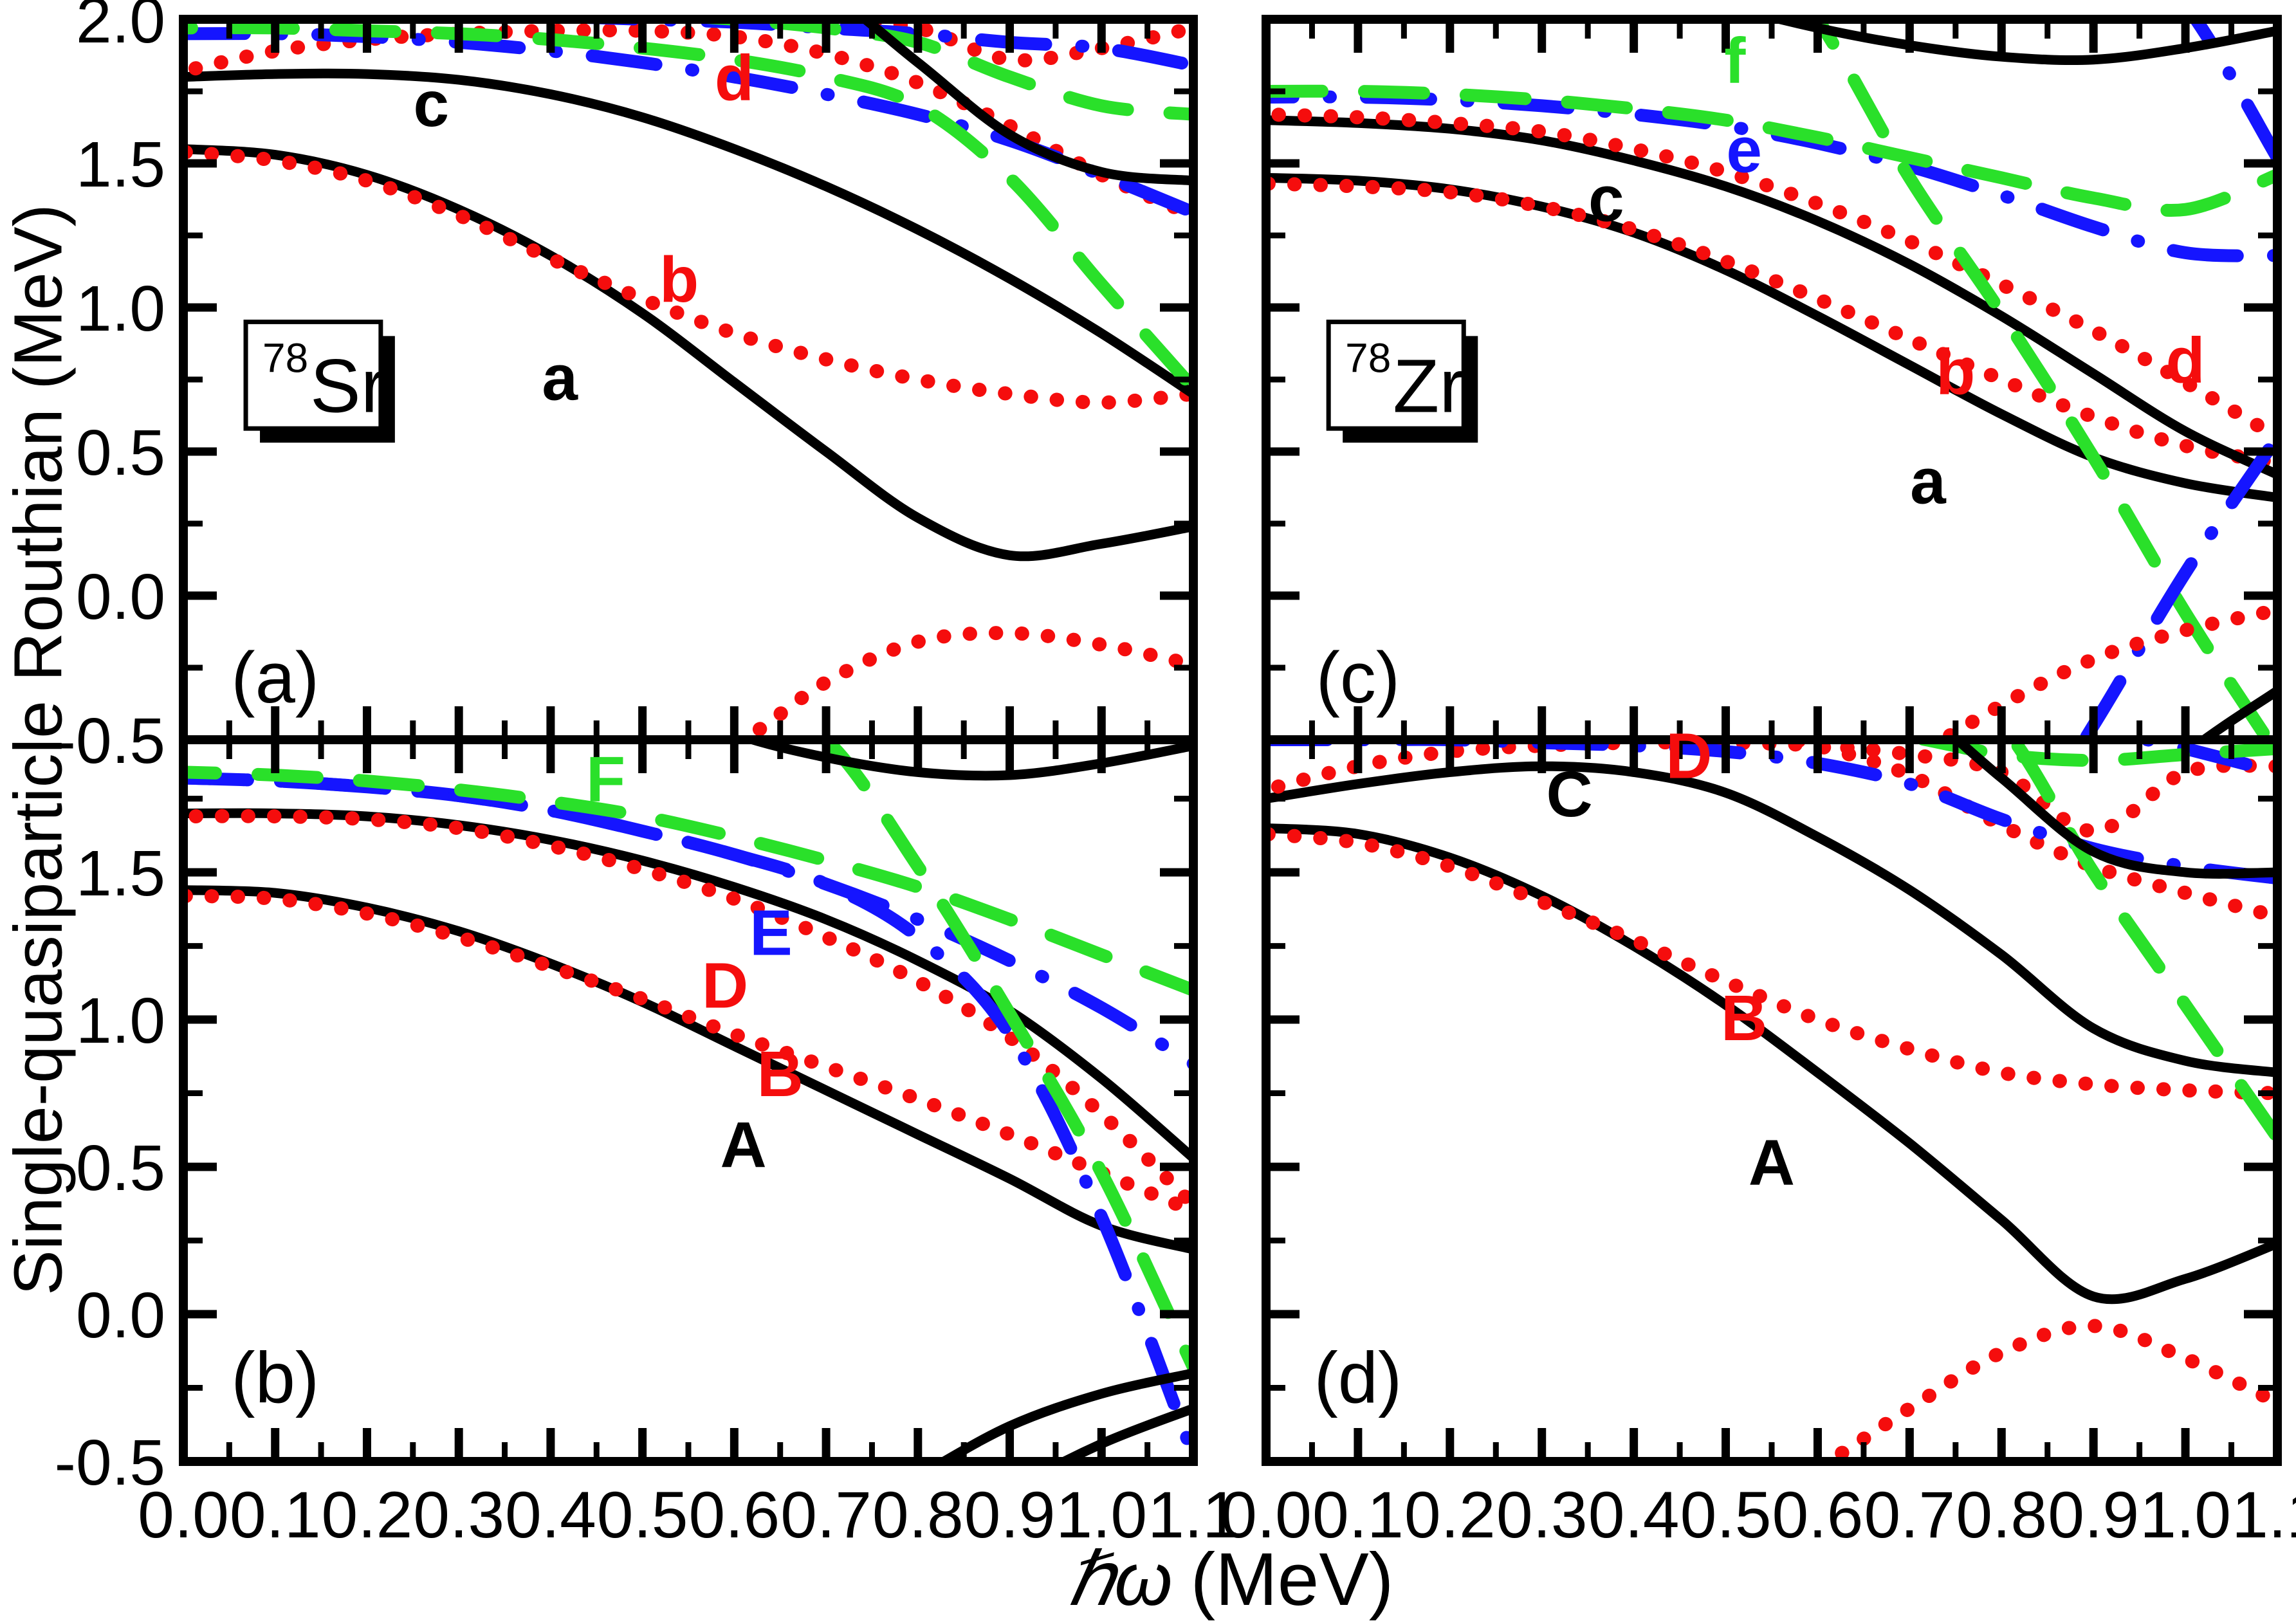 This screenshot has width=2296, height=1621. I want to click on curve-label-d-D: D, so click(1689, 756).